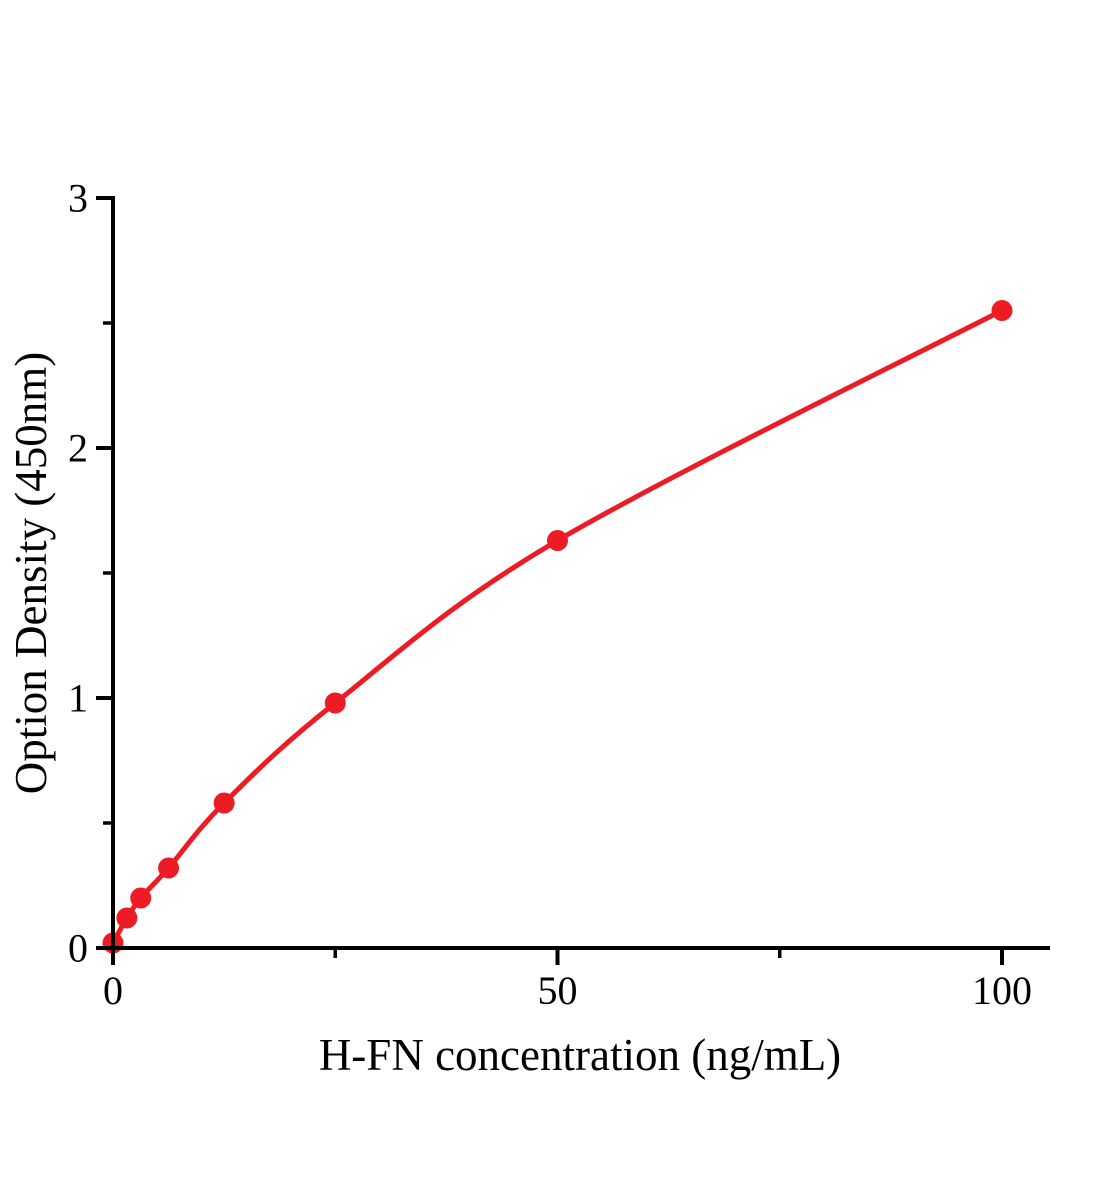 The width and height of the screenshot is (1104, 1200). What do you see at coordinates (31, 573) in the screenshot?
I see `y-axis-title: Option Density (450nm)` at bounding box center [31, 573].